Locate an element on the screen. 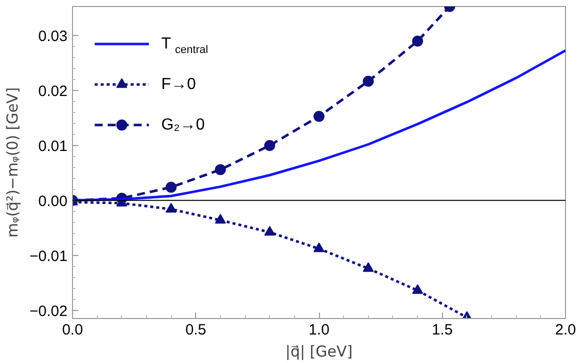 The height and width of the screenshot is (363, 581). x-tick-label: 0.0 is located at coordinates (72, 330).